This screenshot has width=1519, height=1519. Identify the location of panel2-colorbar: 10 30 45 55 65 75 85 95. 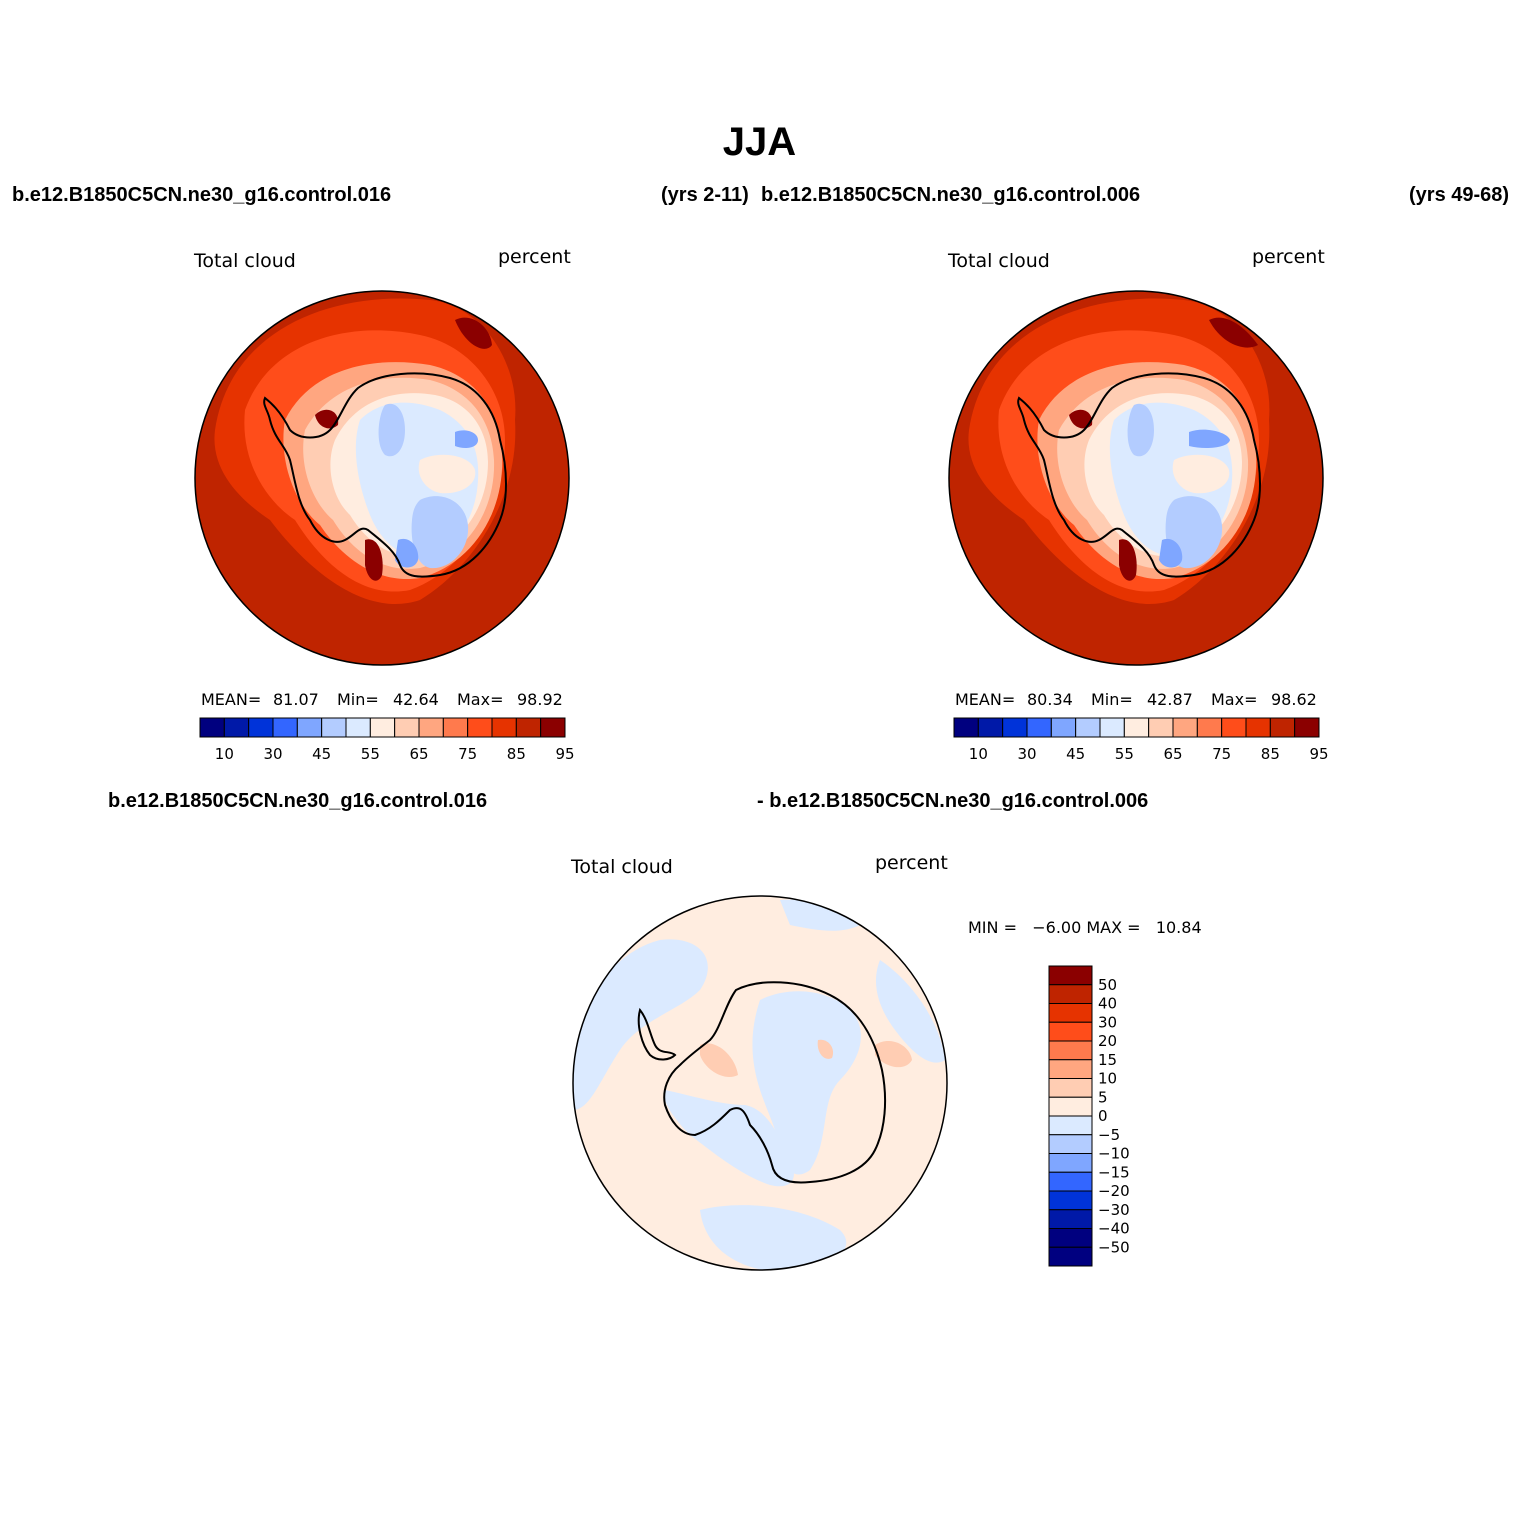
(1141, 740).